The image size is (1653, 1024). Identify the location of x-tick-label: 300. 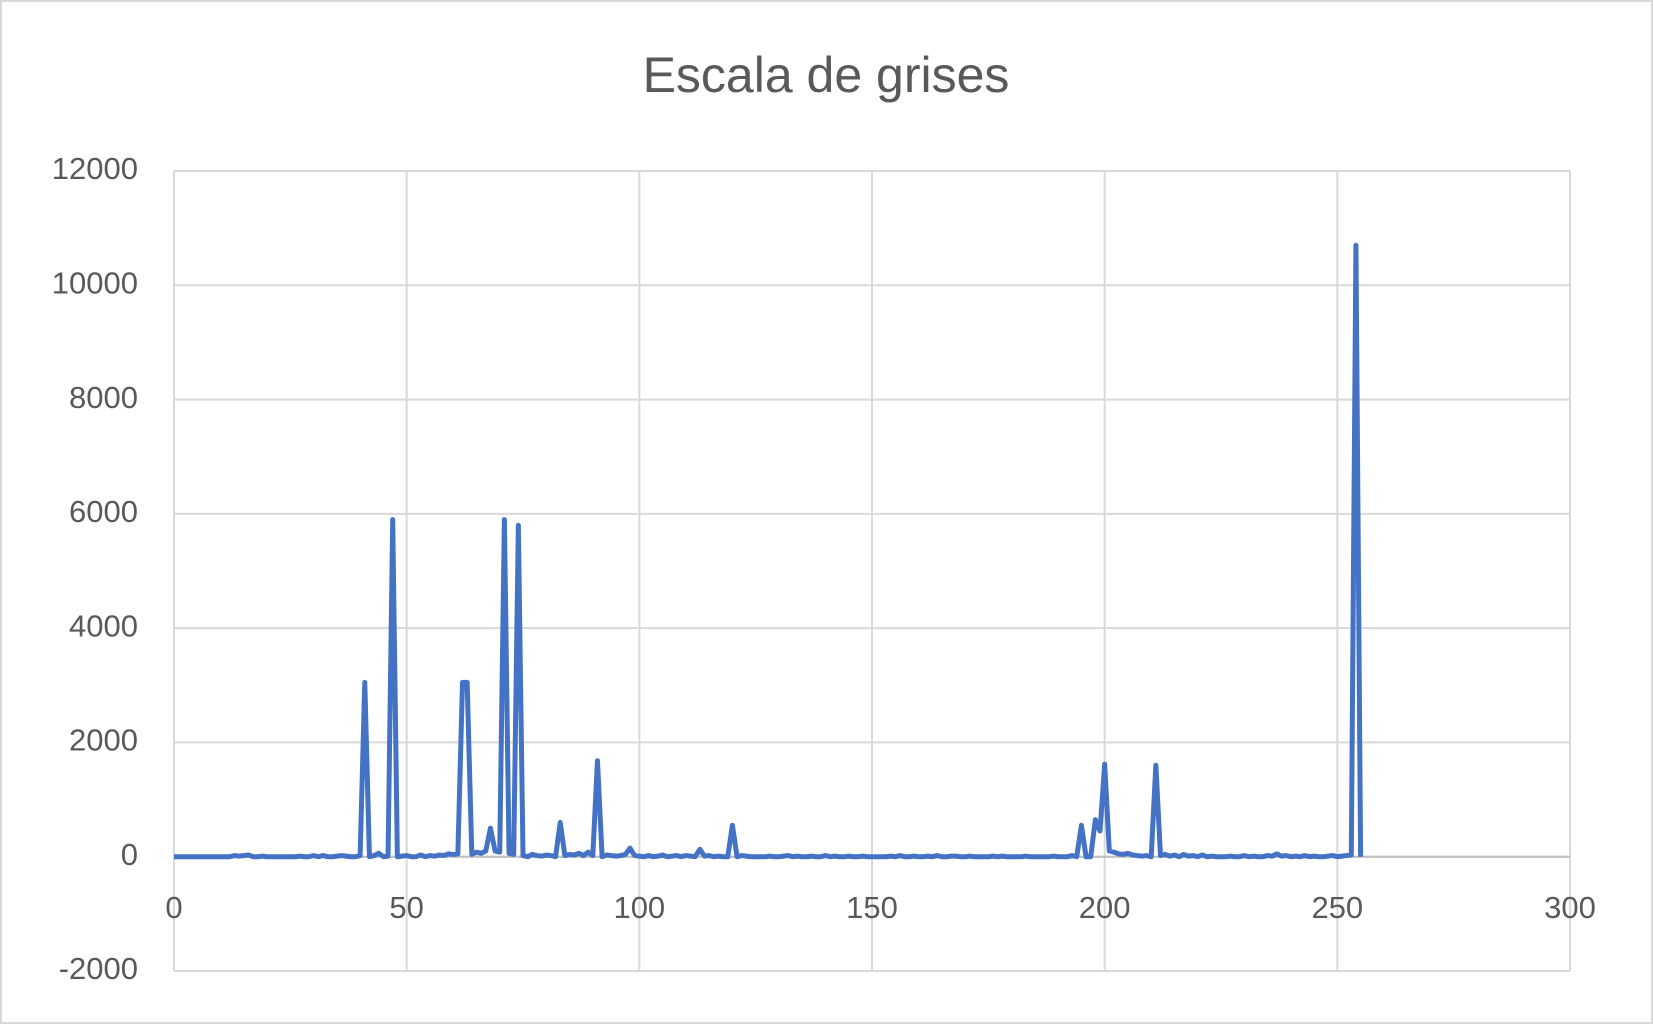
(1570, 907).